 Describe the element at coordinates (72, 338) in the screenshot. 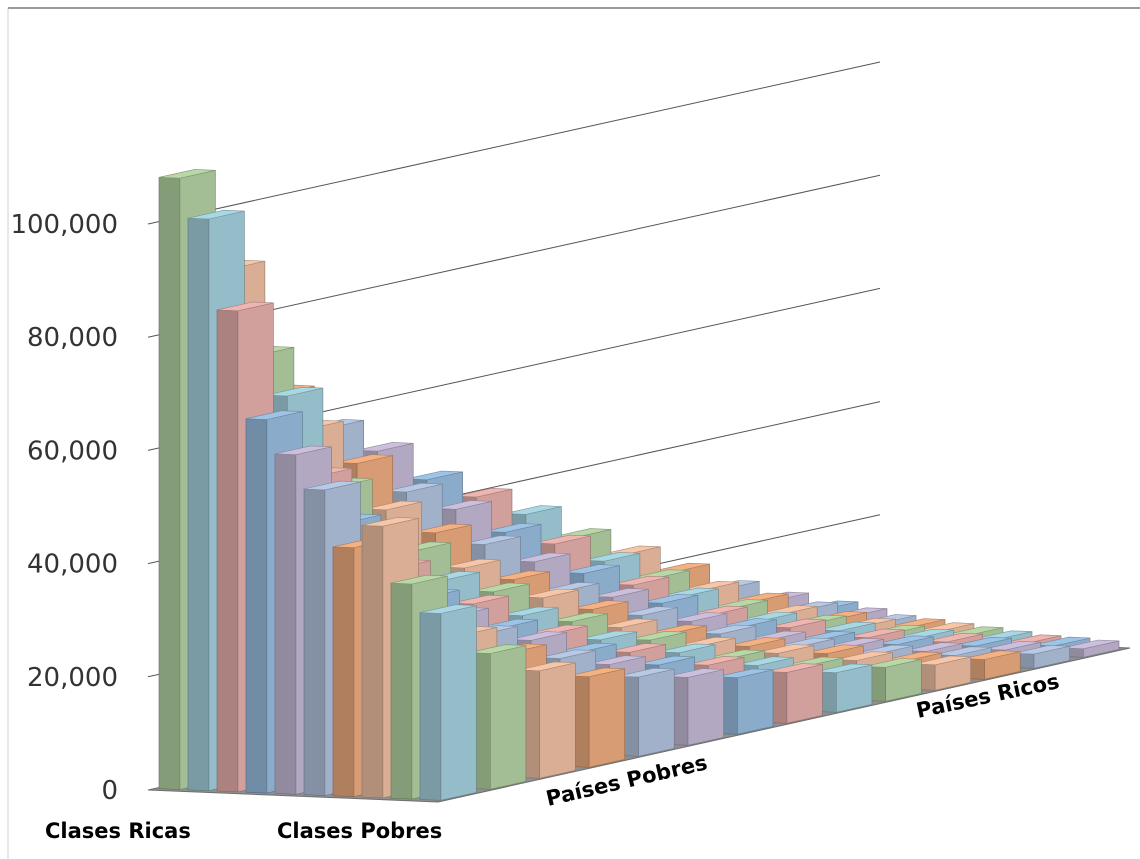

I see `y-tick-label: 80,000` at that location.